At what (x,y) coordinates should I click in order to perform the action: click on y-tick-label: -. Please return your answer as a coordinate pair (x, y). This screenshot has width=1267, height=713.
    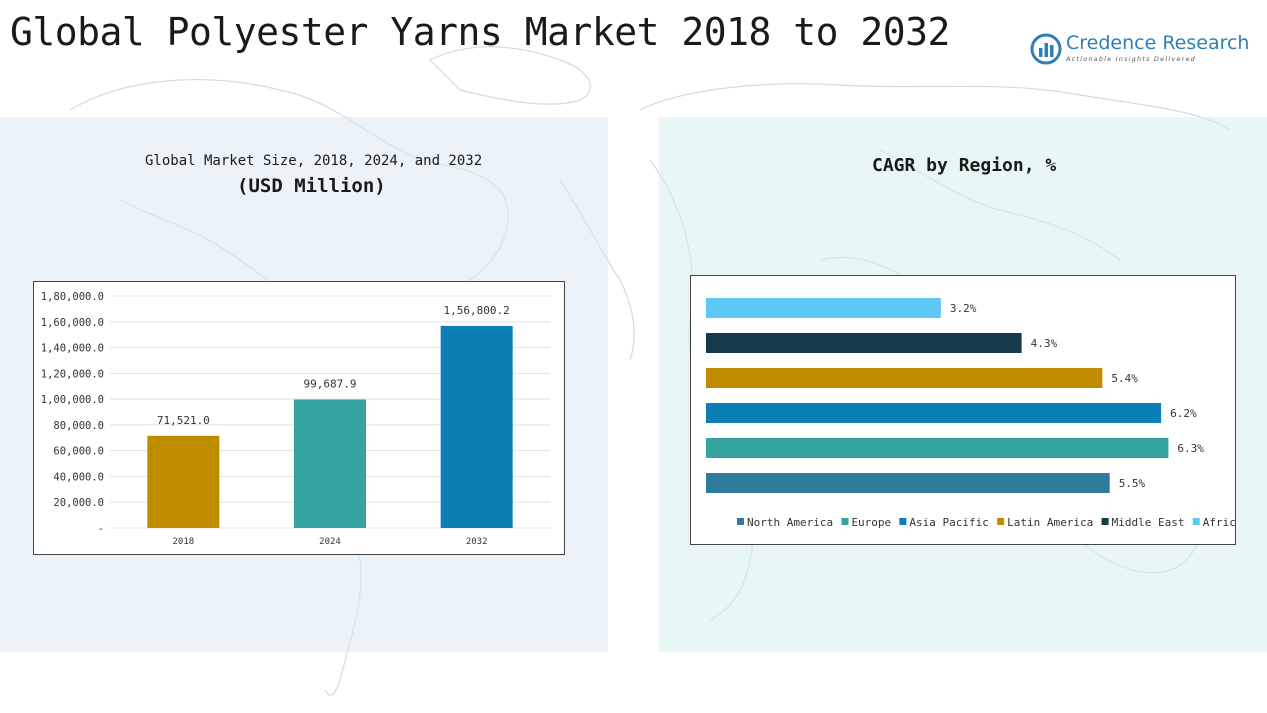
    Looking at the image, I should click on (101, 529).